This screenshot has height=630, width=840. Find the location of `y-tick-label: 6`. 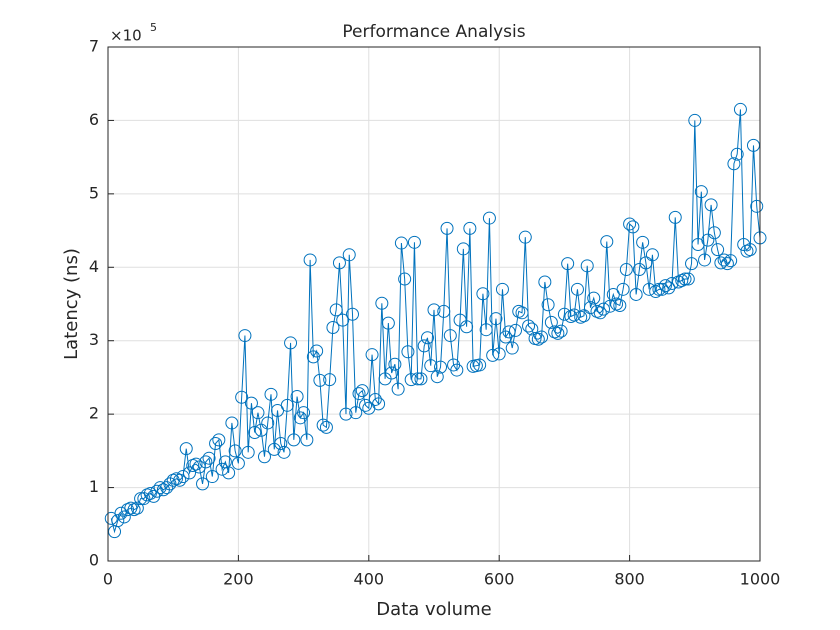

y-tick-label: 6 is located at coordinates (94, 119).